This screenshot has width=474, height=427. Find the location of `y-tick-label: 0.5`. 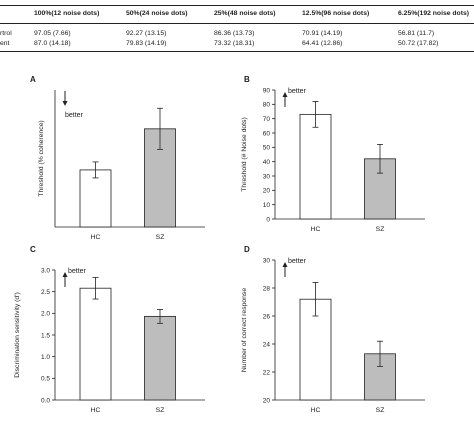

y-tick-label: 0.5 is located at coordinates (45, 379).